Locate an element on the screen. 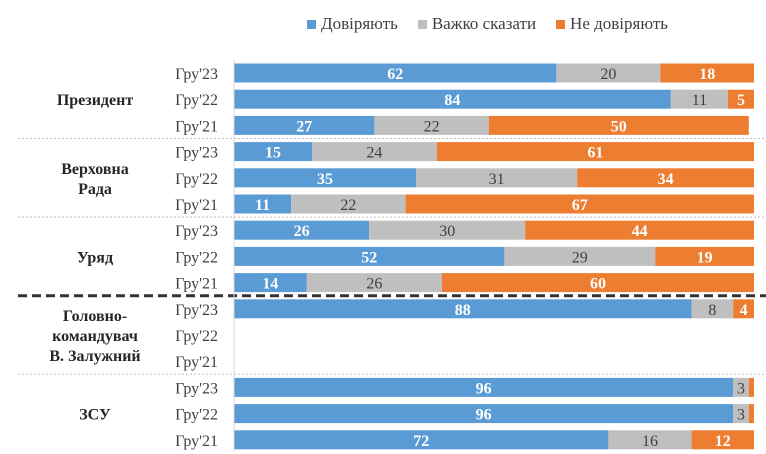  data-label: 62 is located at coordinates (395, 74).